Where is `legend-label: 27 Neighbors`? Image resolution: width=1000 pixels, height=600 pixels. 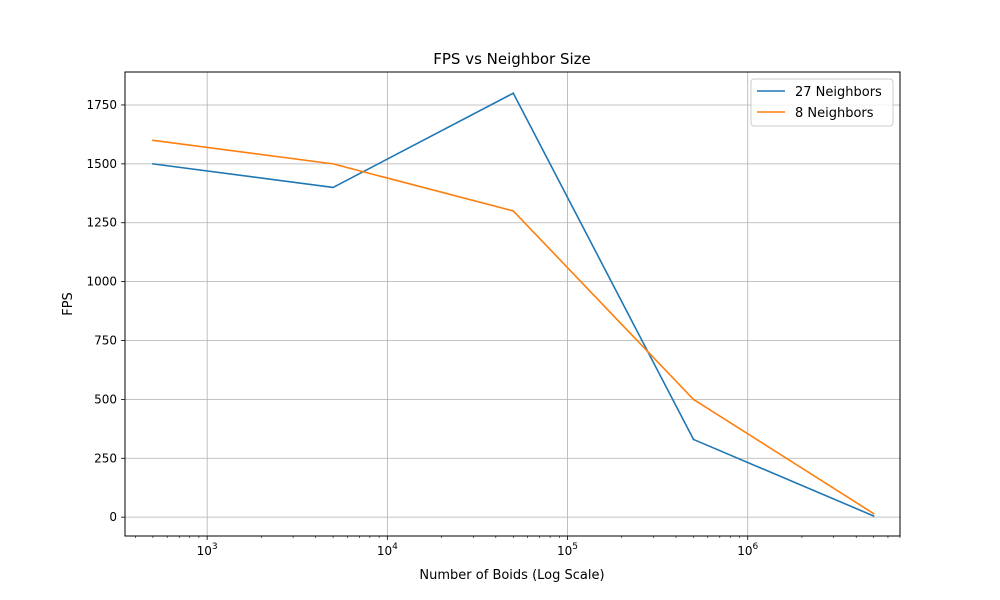 legend-label: 27 Neighbors is located at coordinates (838, 92).